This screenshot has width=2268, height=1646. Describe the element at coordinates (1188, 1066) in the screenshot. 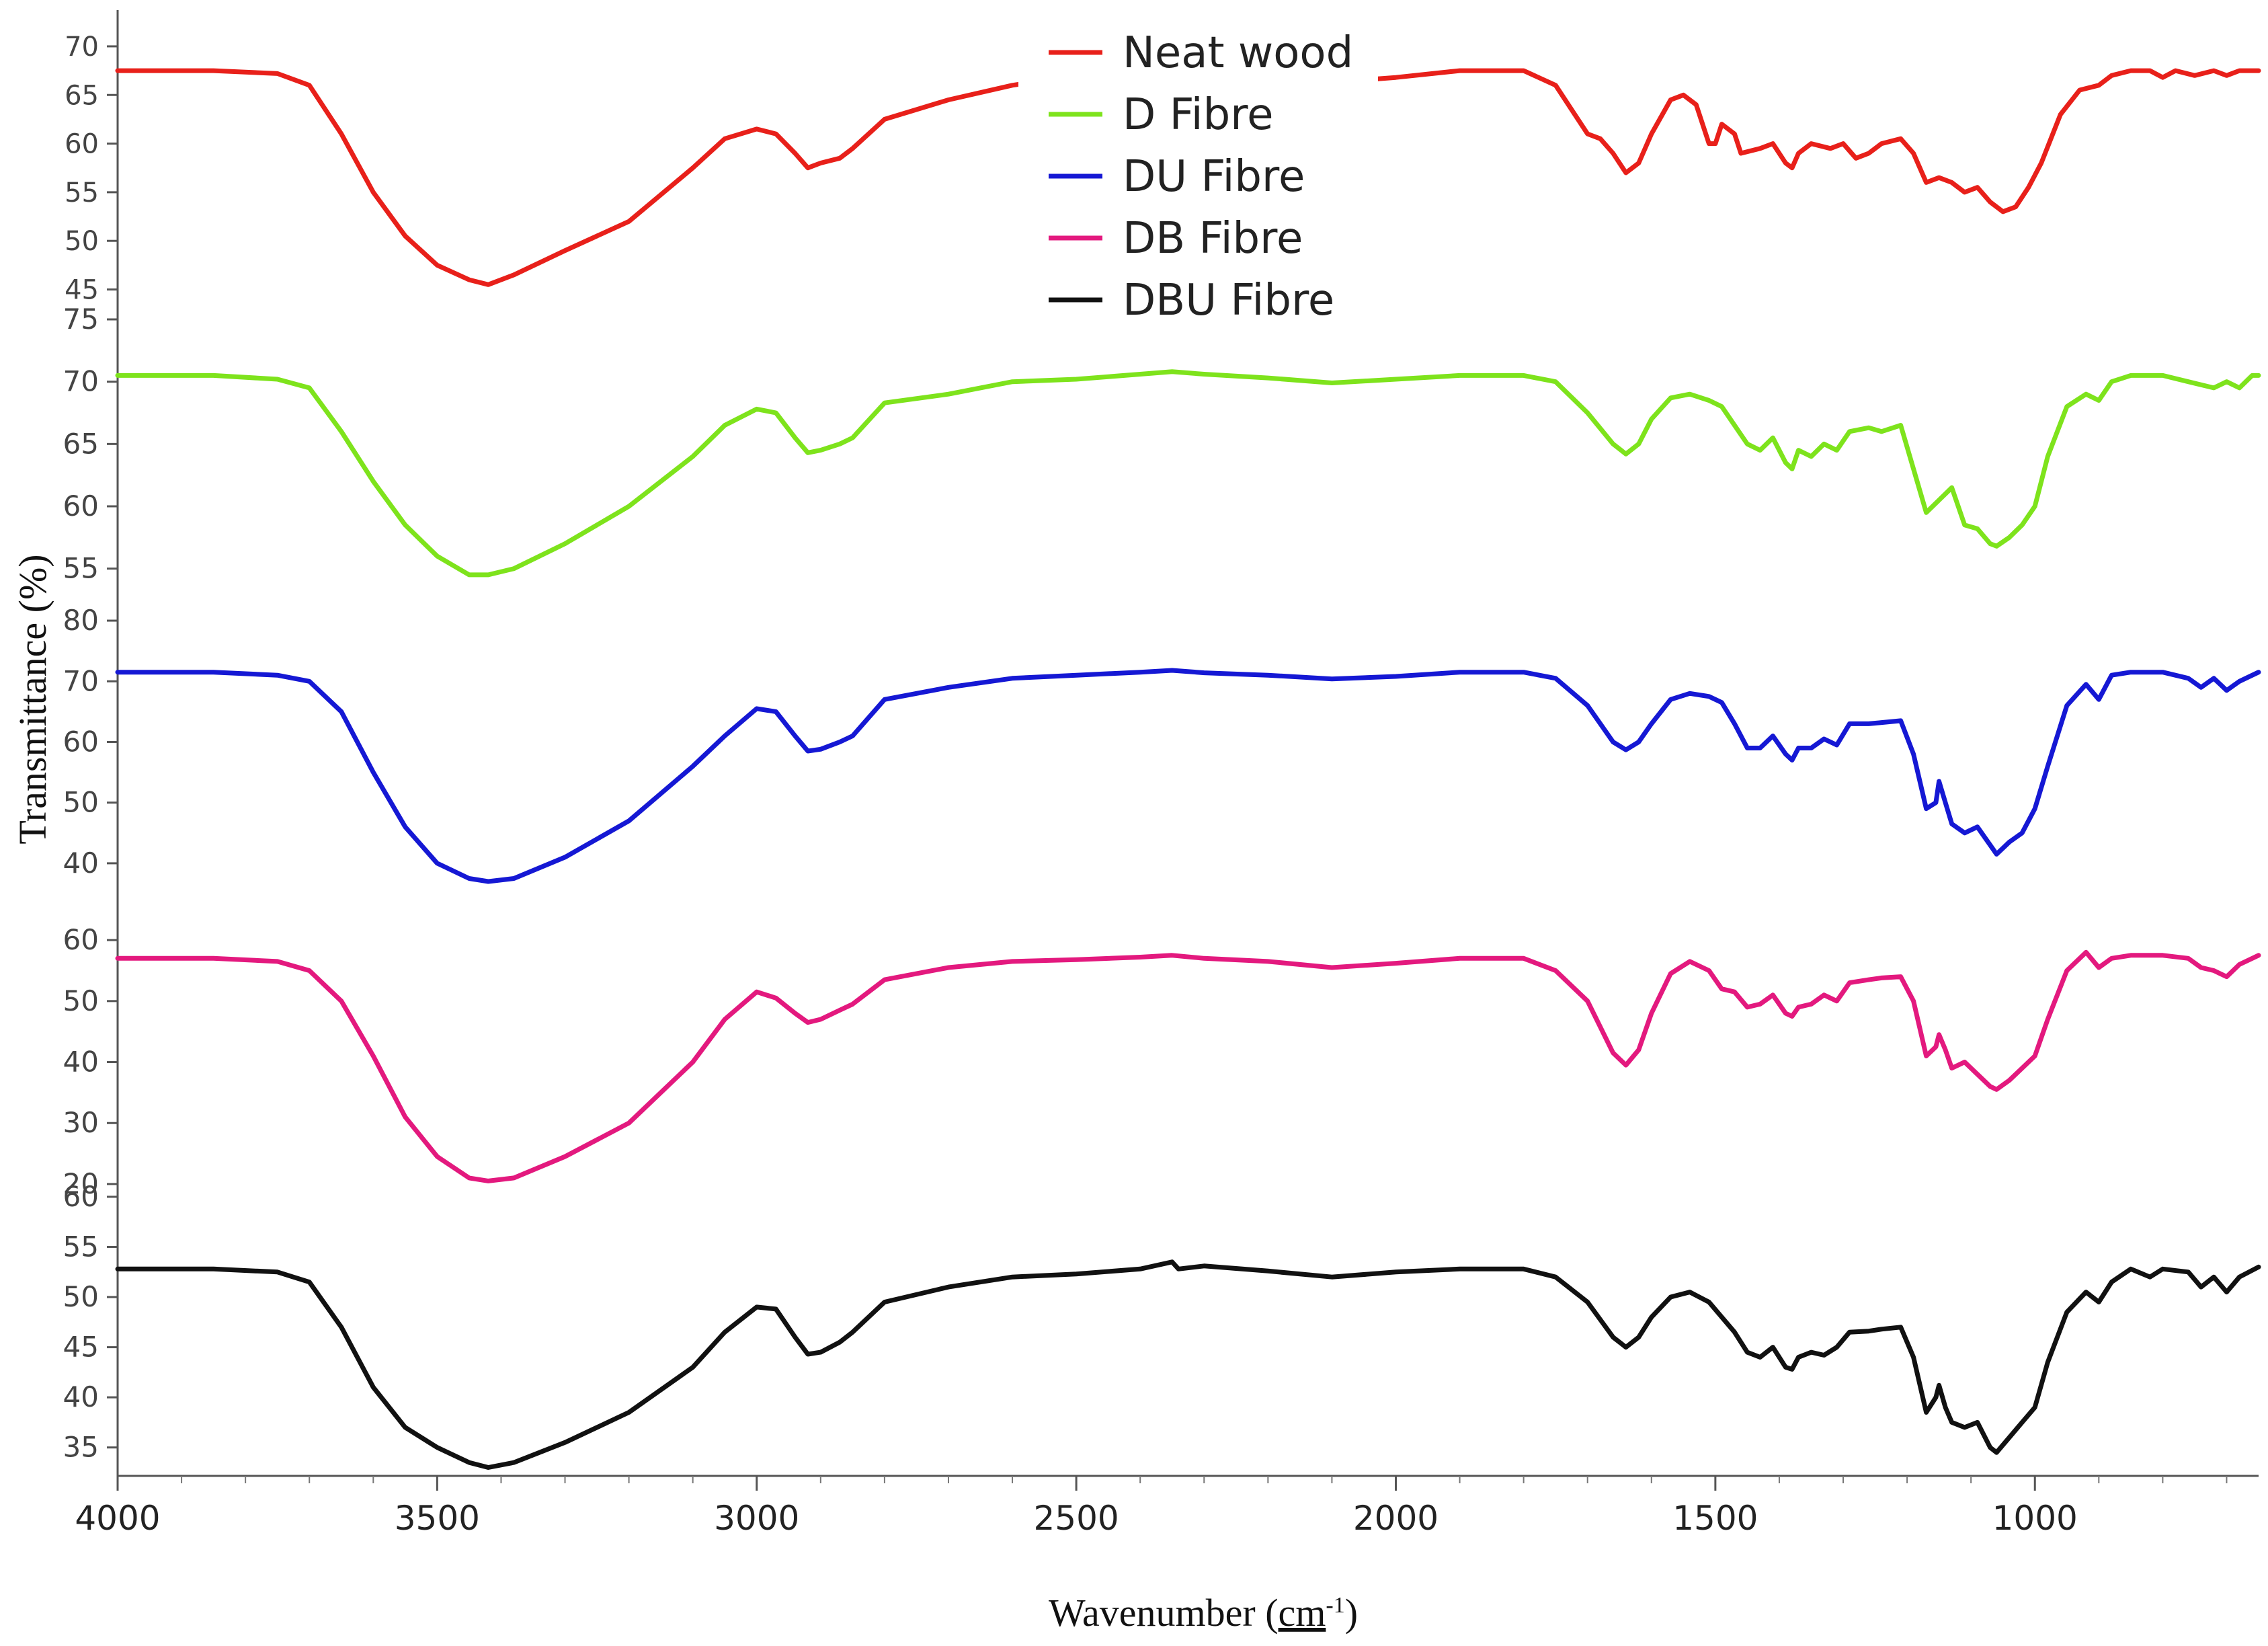

I see `series-line-db-fibre` at that location.